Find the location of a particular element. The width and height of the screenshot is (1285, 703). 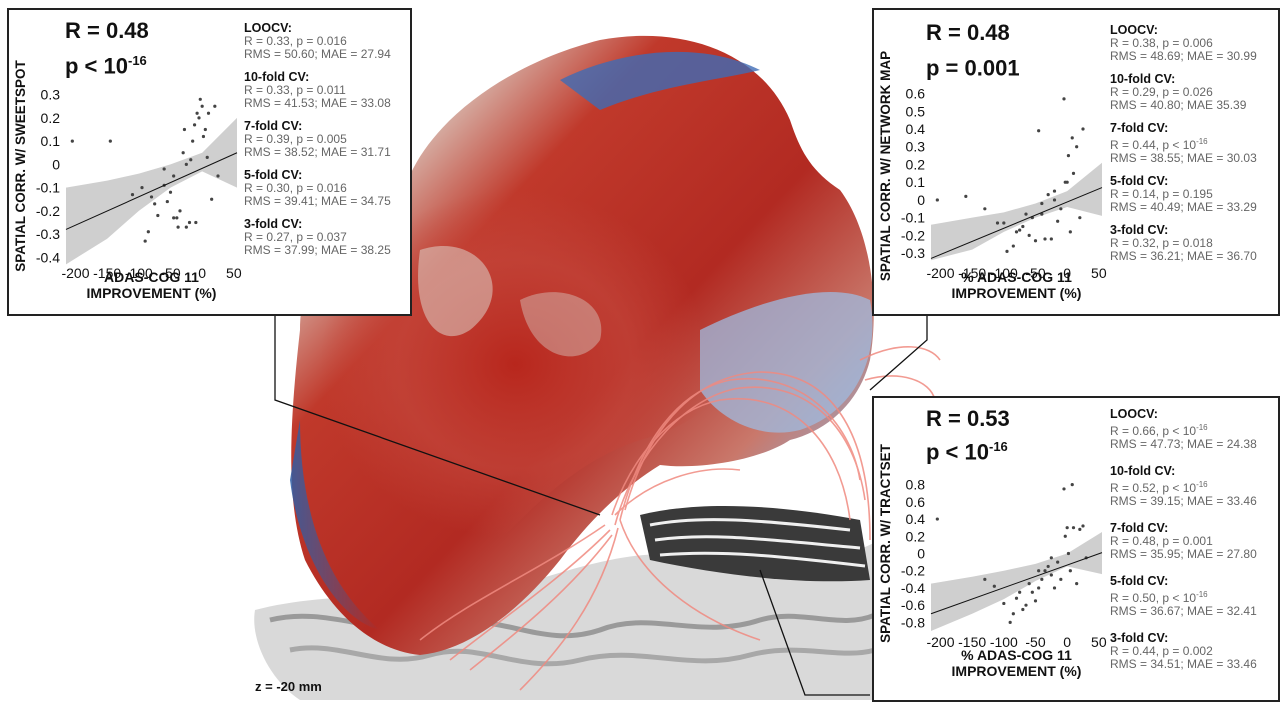

x-axis-label: % ADAS-COG 11 is located at coordinates (1016, 277).